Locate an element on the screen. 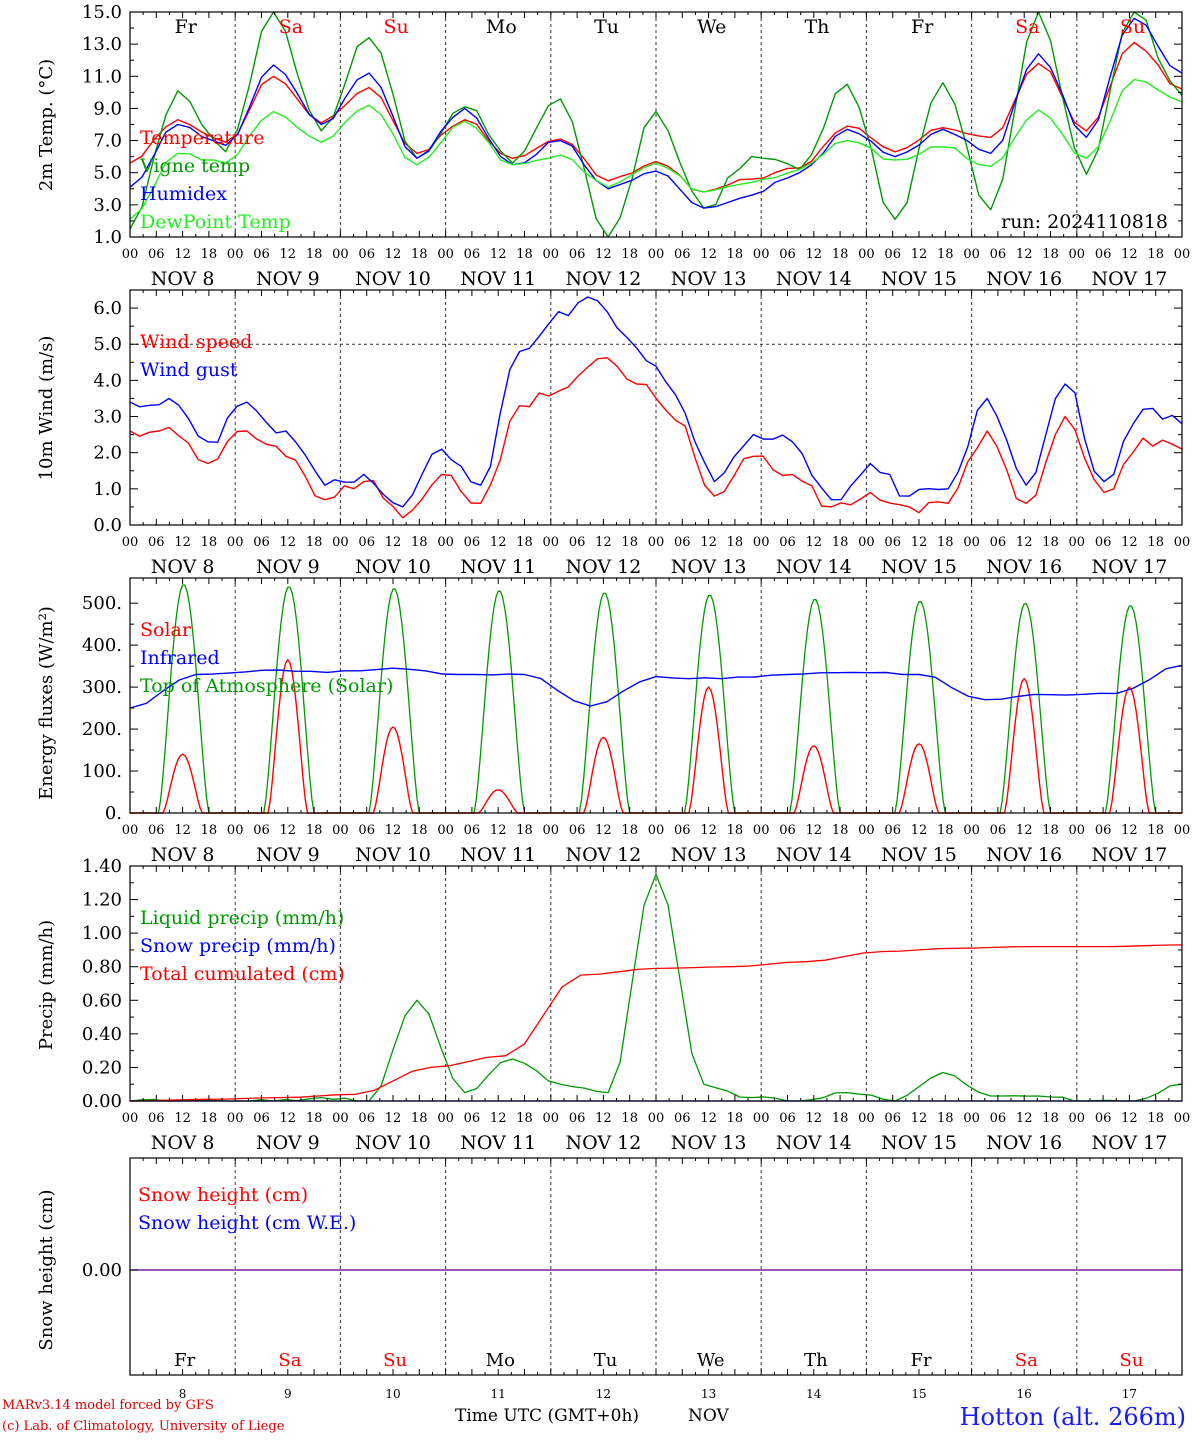  legend-wind-speed: Wind speed is located at coordinates (196, 342).